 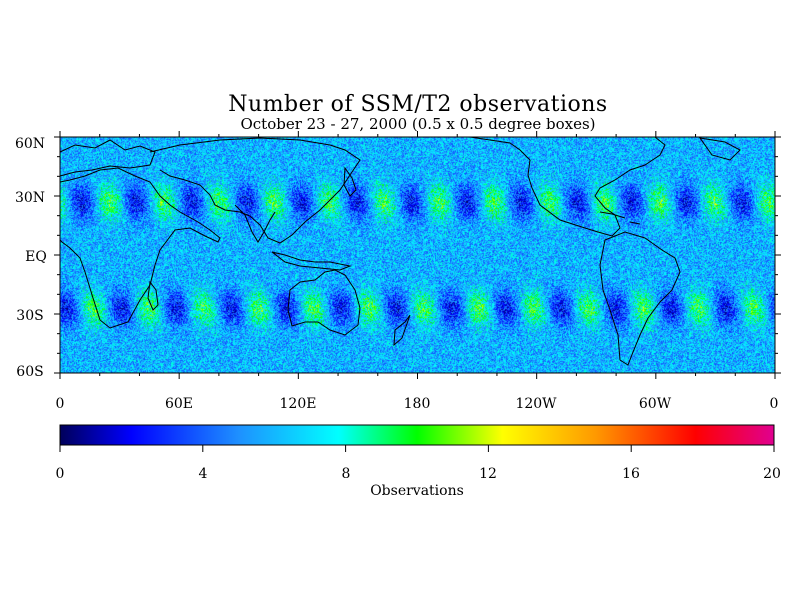 I want to click on lon-label-120w: 120W, so click(x=536, y=404).